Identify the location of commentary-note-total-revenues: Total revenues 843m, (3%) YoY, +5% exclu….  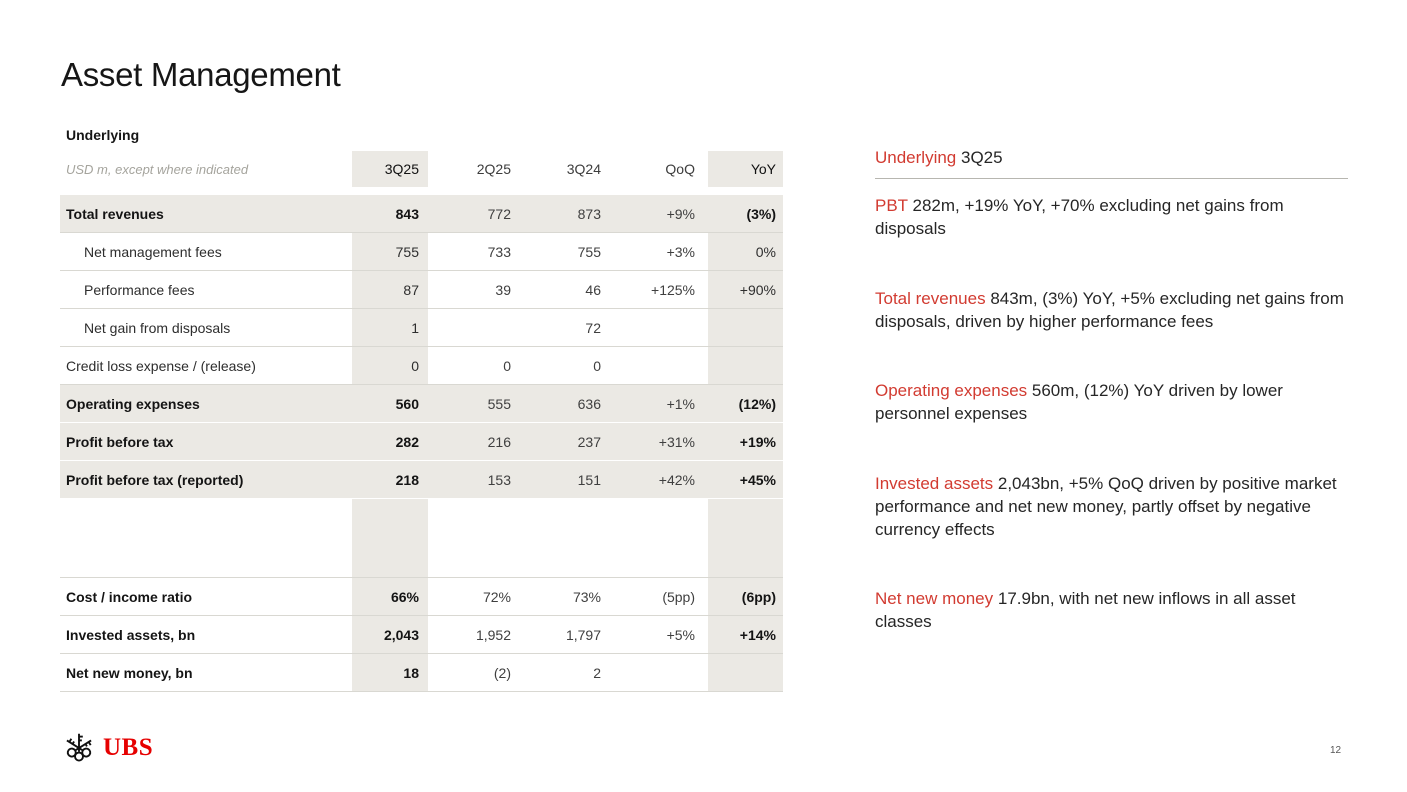
(1111, 310).